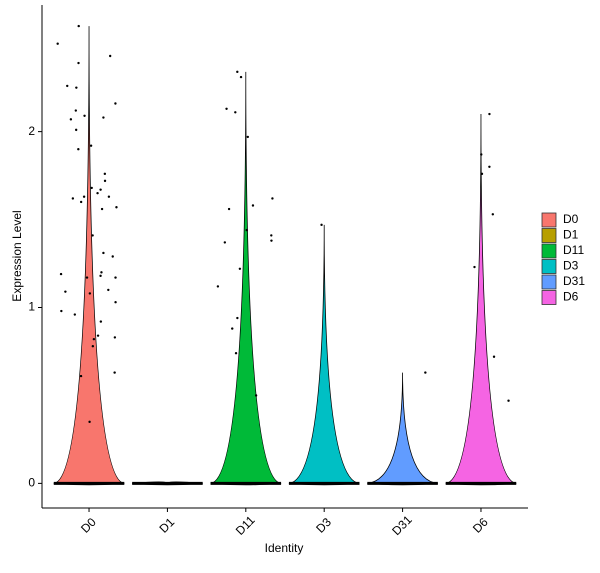  What do you see at coordinates (573, 250) in the screenshot?
I see `legend-label: D11` at bounding box center [573, 250].